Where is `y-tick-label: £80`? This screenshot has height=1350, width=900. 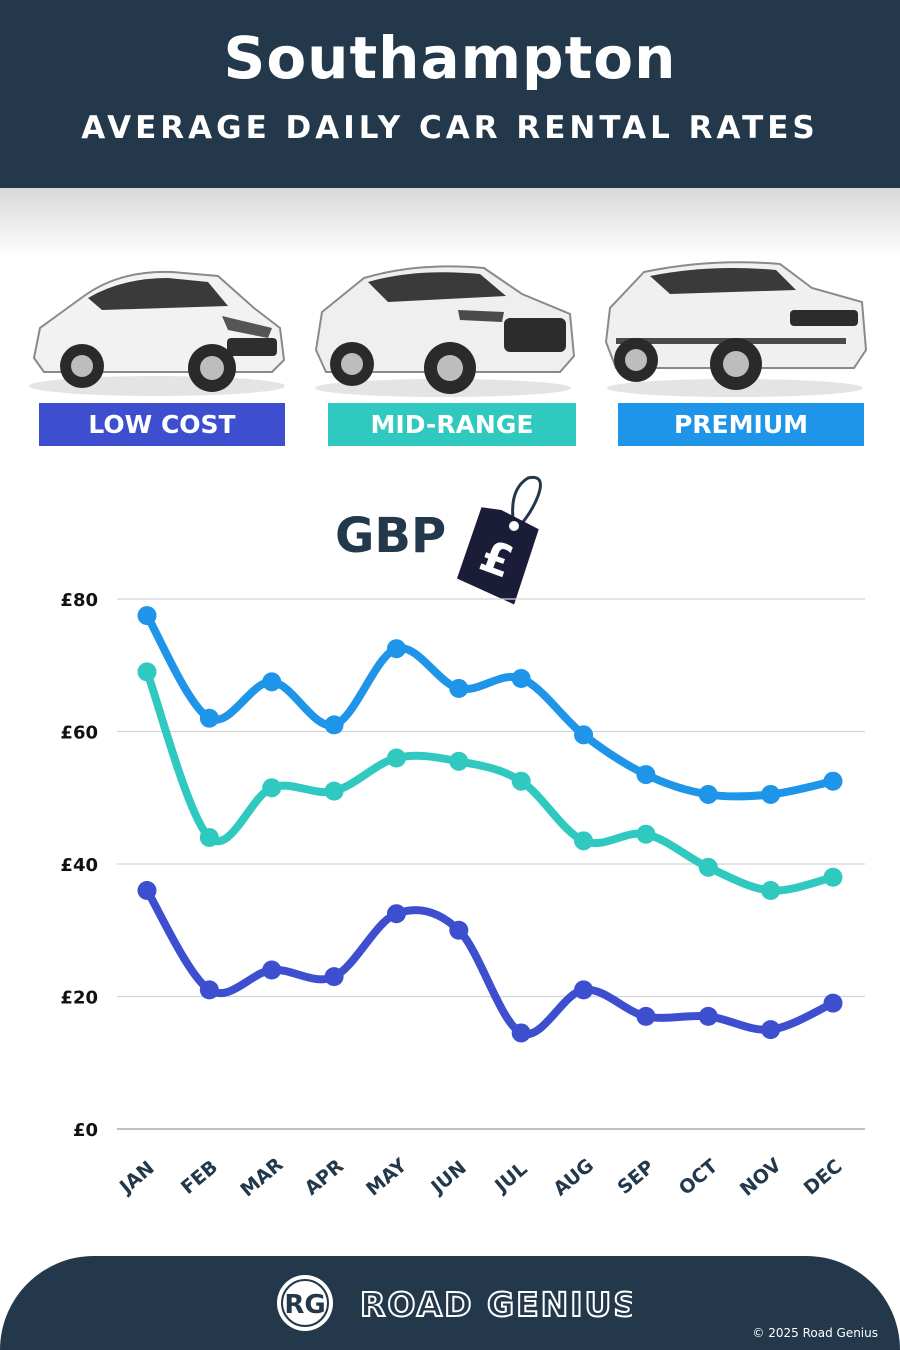
y-tick-label: £80 is located at coordinates (79, 600).